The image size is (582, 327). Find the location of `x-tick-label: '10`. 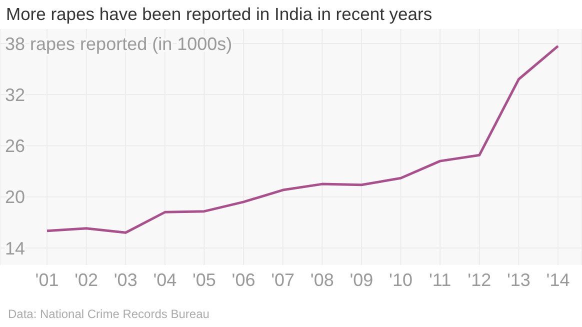

x-tick-label: '10 is located at coordinates (401, 280).